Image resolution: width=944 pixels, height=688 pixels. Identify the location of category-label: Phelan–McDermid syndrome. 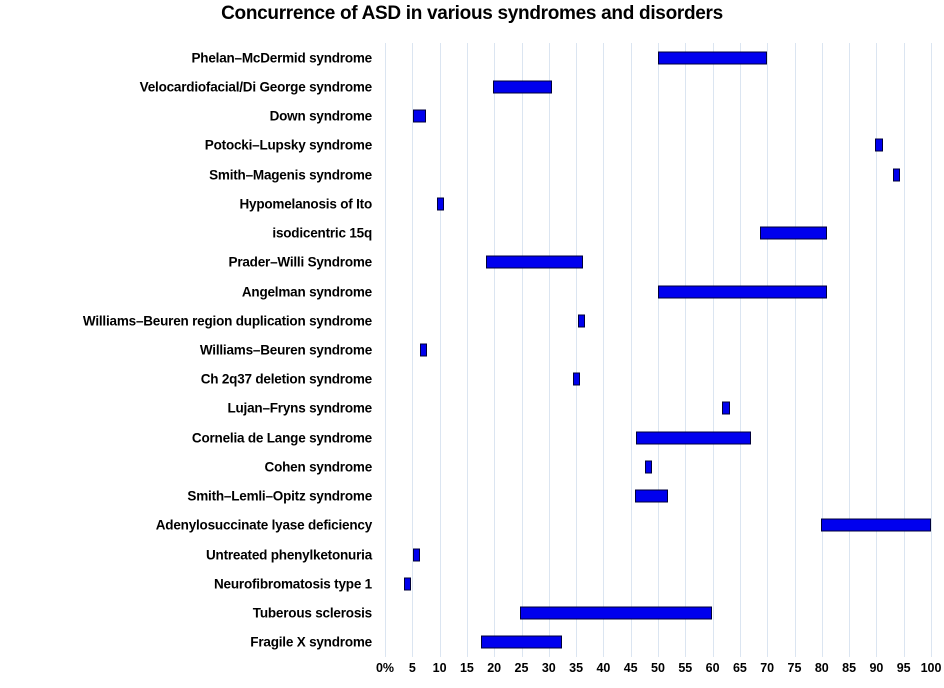
(281, 58).